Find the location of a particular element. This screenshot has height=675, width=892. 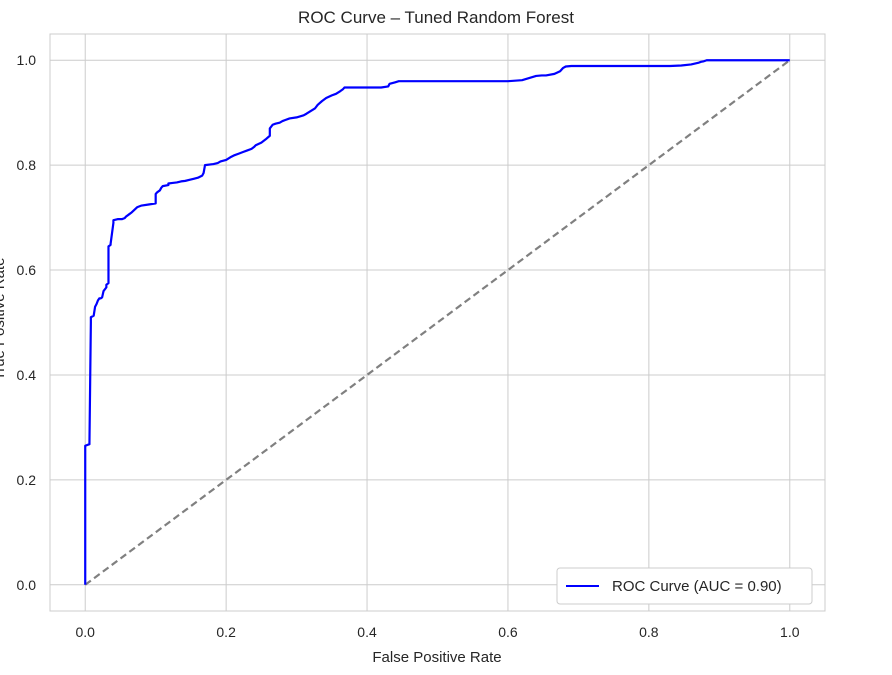

y-tick-label: 1.0 is located at coordinates (27, 60).